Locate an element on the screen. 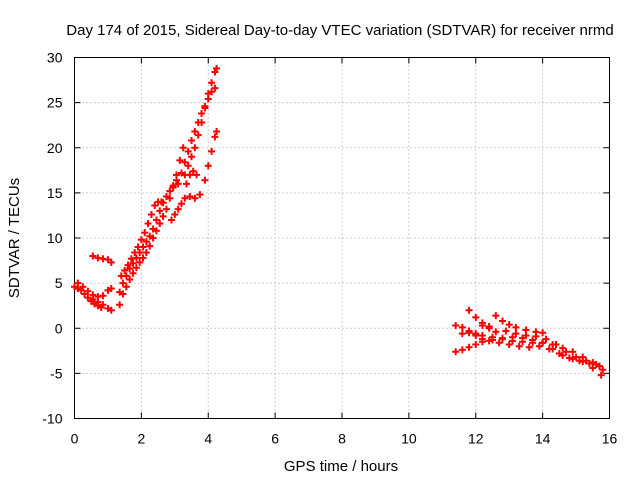  x-tick-label: 6 is located at coordinates (275, 439).